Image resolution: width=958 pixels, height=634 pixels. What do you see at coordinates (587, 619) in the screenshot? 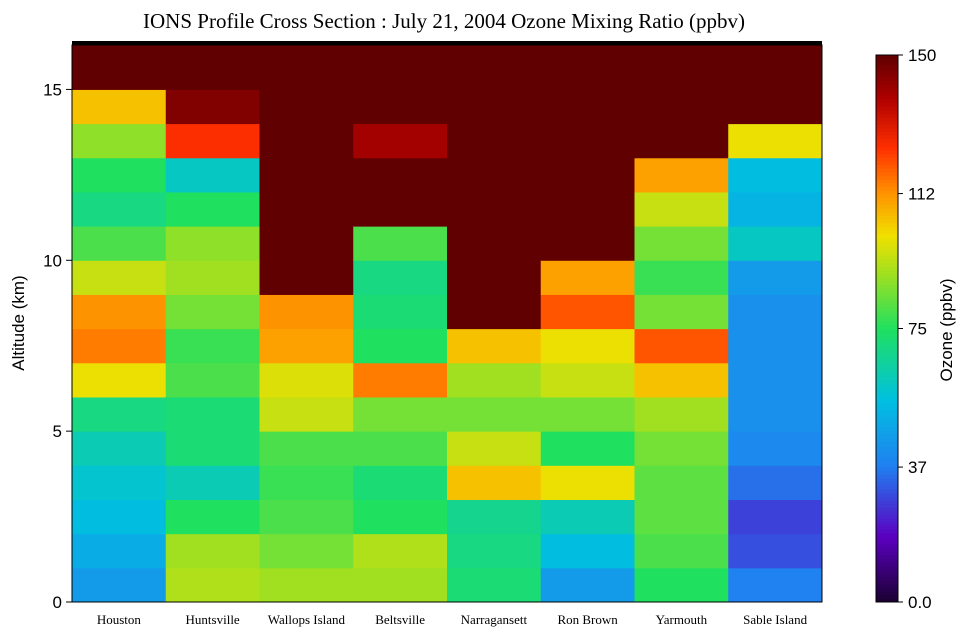
I see `x-tick-label: Ron Brown` at bounding box center [587, 619].